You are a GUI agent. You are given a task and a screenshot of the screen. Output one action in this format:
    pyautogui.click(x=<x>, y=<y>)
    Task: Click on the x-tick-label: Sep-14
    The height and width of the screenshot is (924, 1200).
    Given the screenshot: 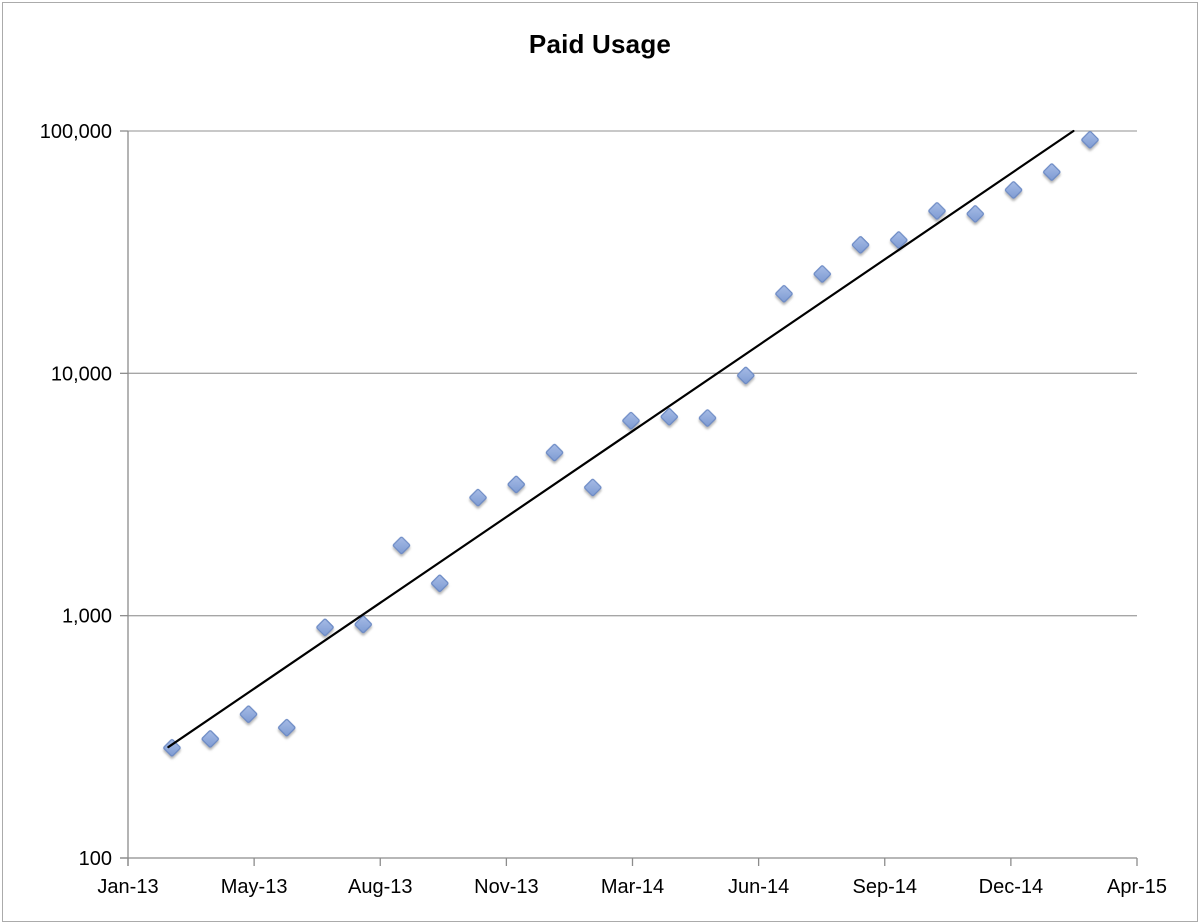 What is the action you would take?
    pyautogui.click(x=885, y=887)
    